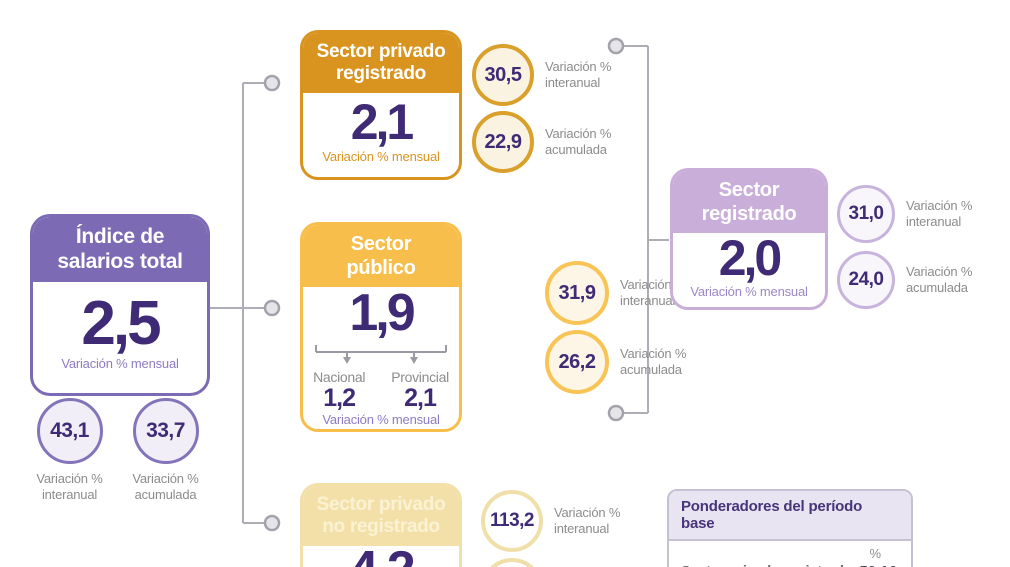 Image resolution: width=1010 pixels, height=567 pixels. What do you see at coordinates (69, 487) in the screenshot?
I see `total-interannual-label: Variación % interanual` at bounding box center [69, 487].